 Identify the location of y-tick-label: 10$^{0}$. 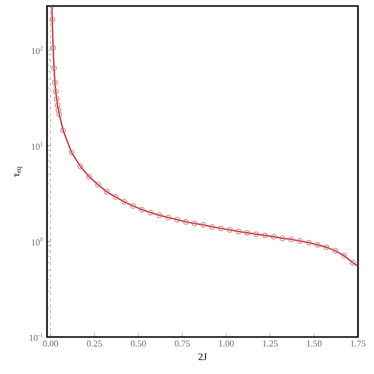
(37, 241).